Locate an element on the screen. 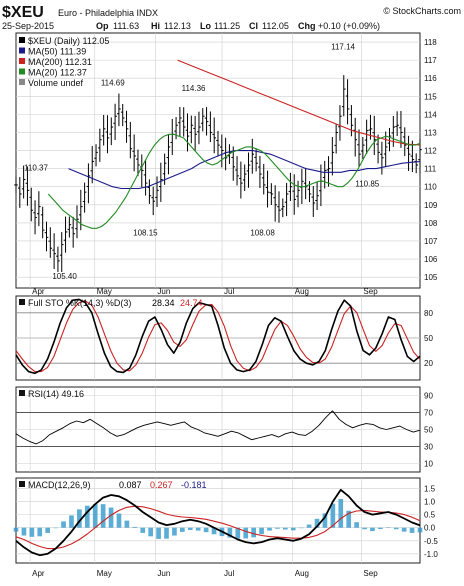 This screenshot has height=586, width=464. rsi-legend-swatch is located at coordinates (22, 393).